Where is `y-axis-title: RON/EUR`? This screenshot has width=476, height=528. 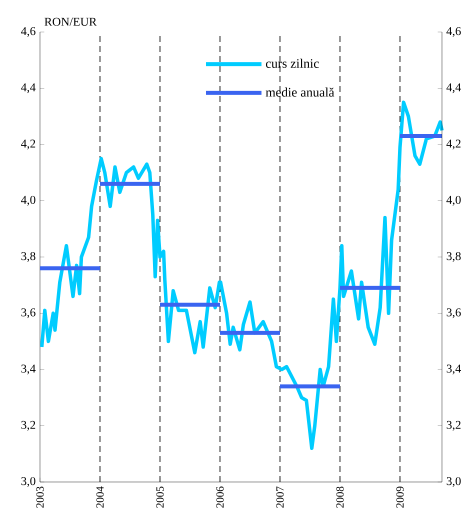 y-axis-title: RON/EUR is located at coordinates (70, 22).